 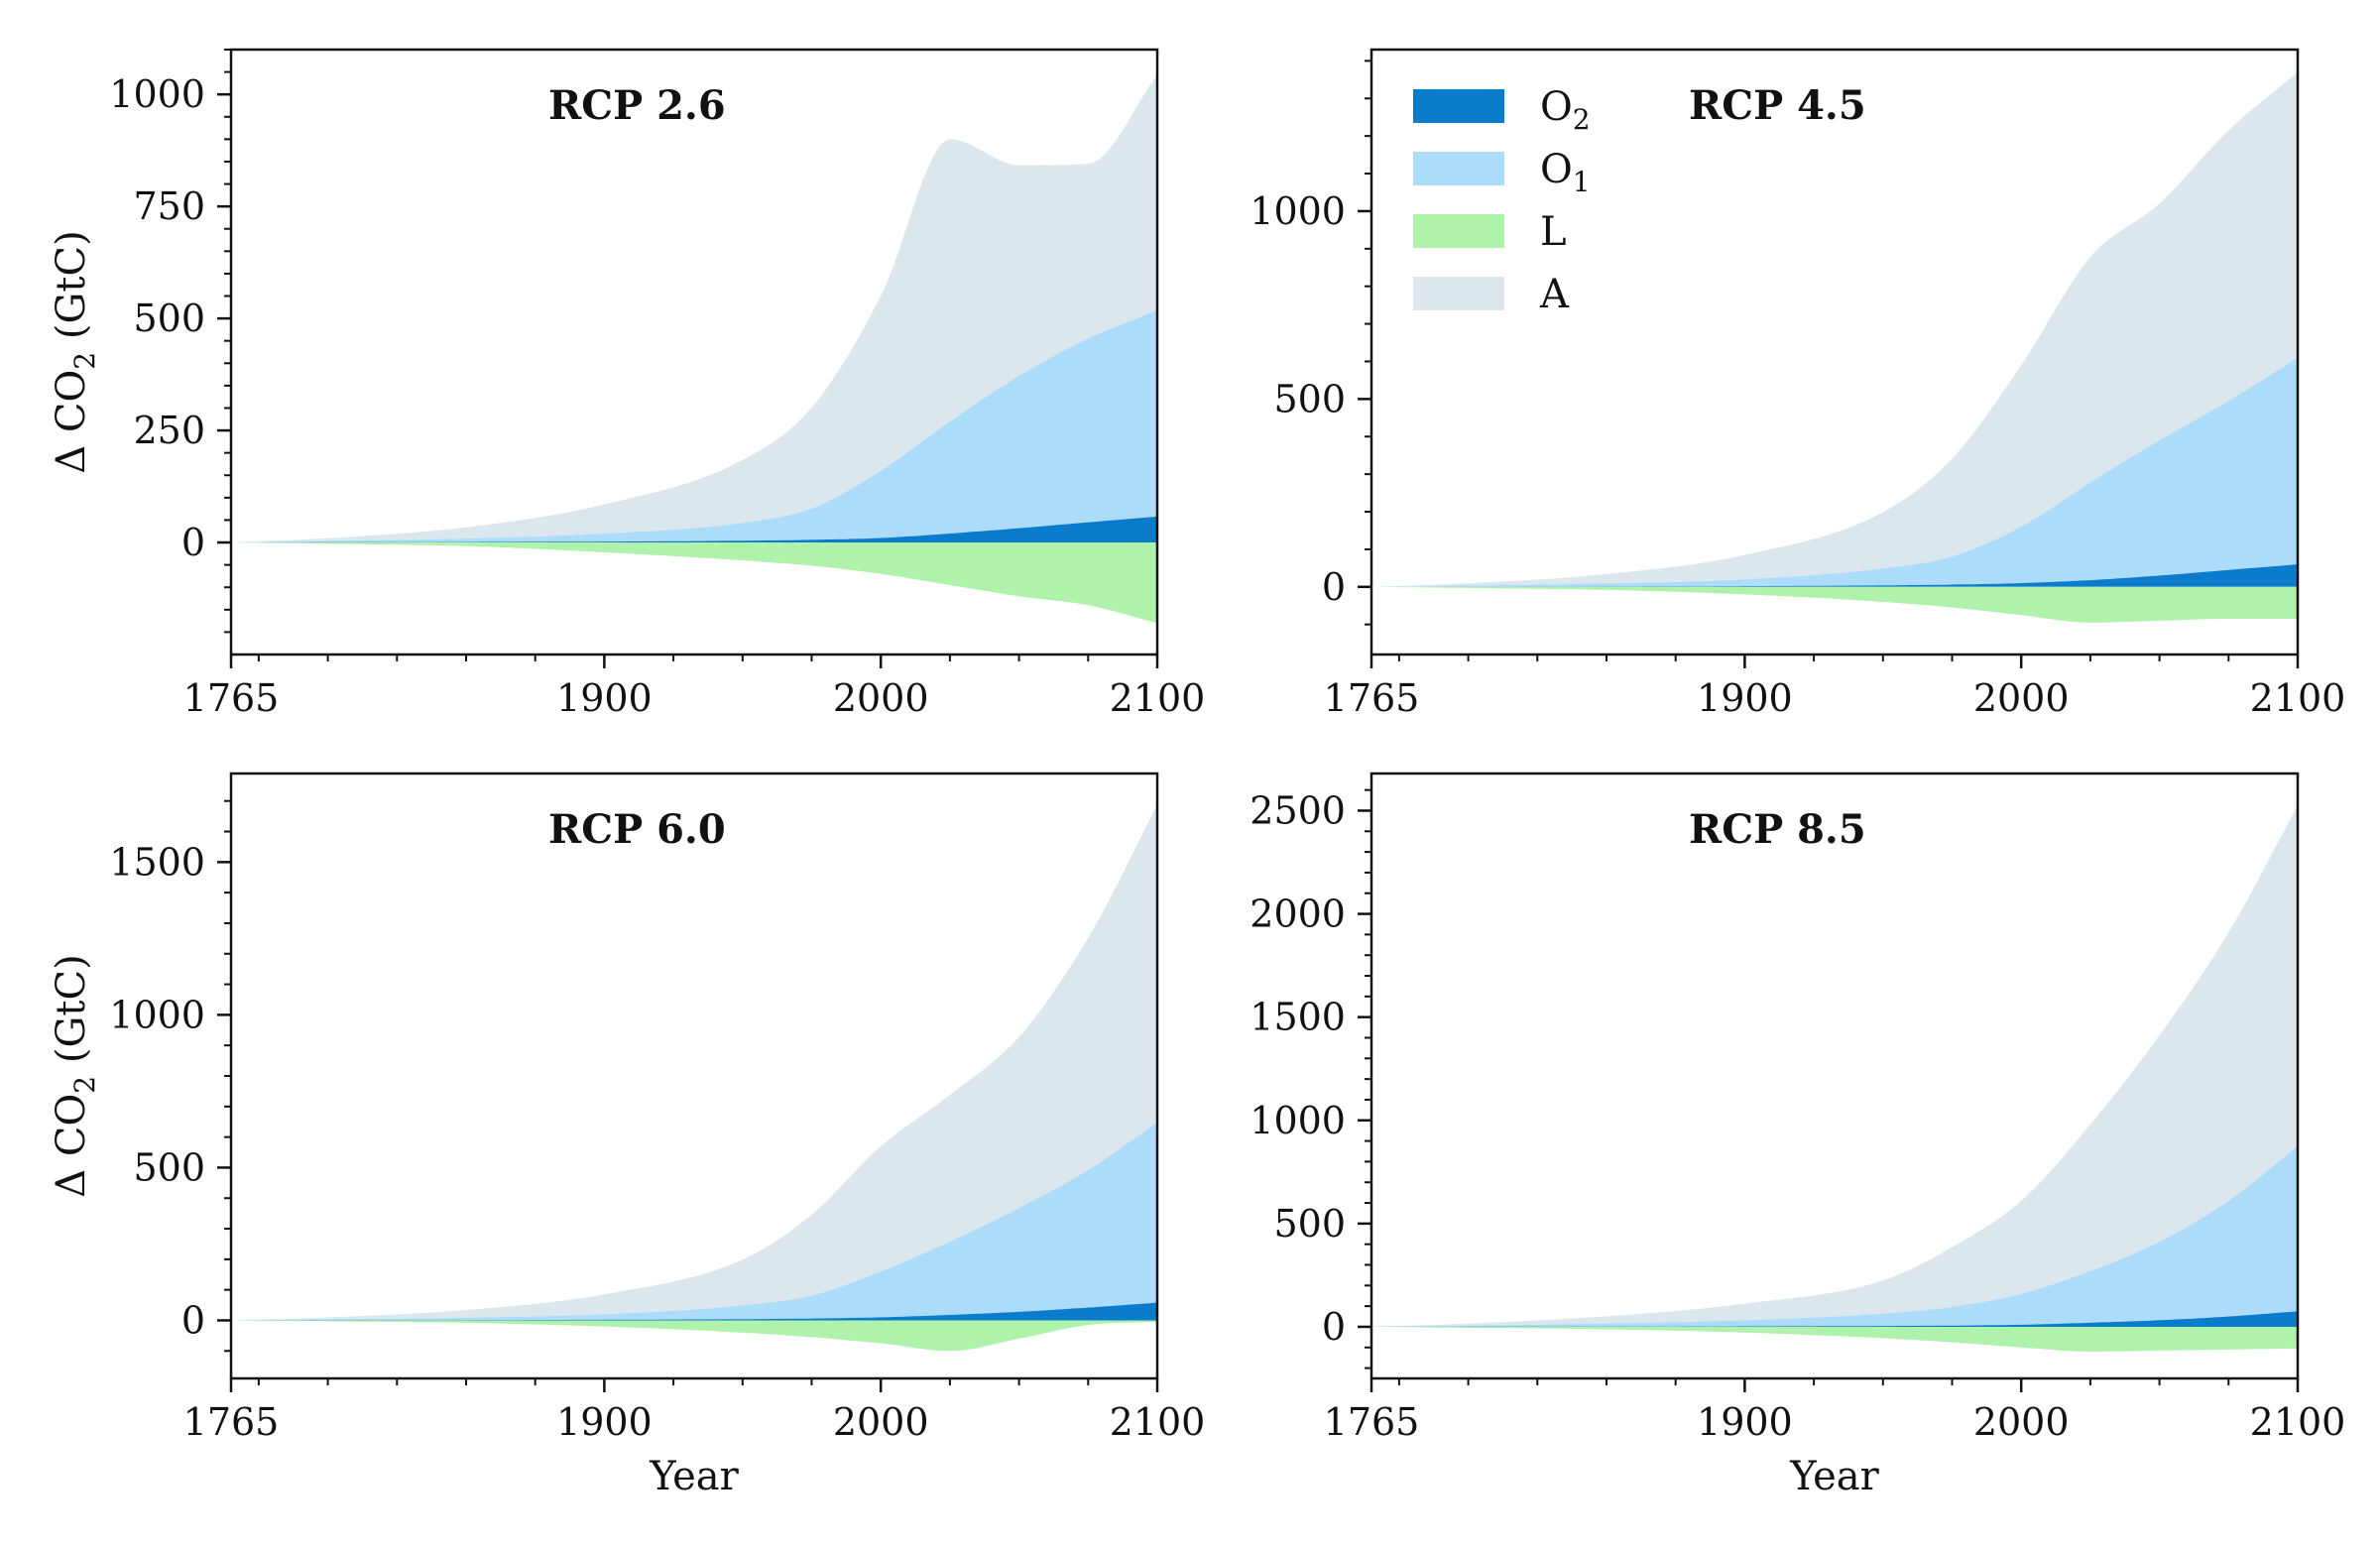 I want to click on legend-label-O1: O1, so click(x=1565, y=172).